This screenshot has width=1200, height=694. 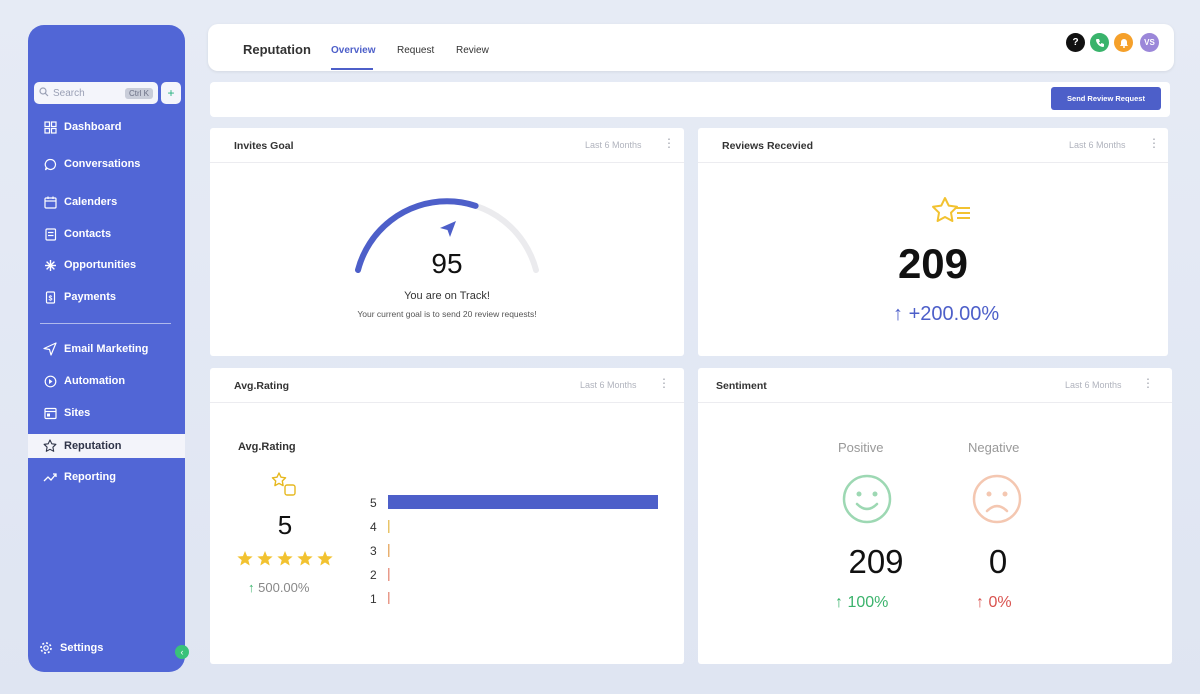 What do you see at coordinates (50, 202) in the screenshot?
I see `calendar-icon` at bounding box center [50, 202].